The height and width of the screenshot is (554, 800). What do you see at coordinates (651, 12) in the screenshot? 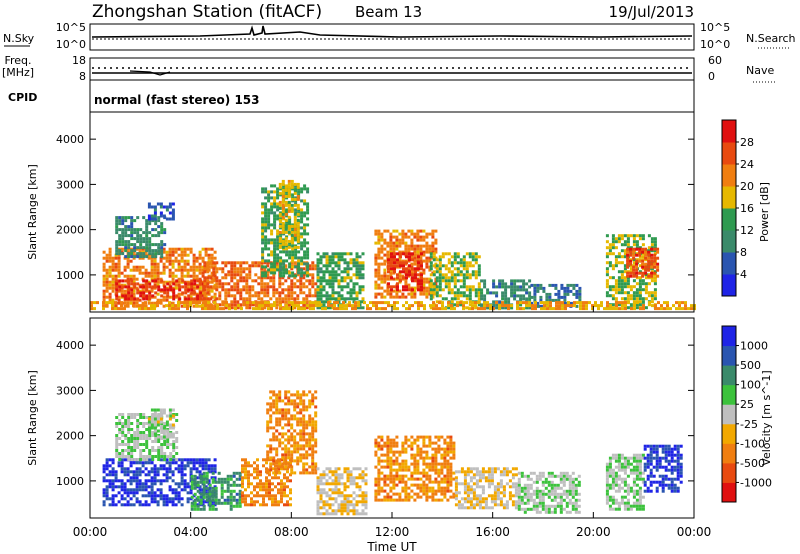
I see `date-label: 19/Jul/2013` at bounding box center [651, 12].